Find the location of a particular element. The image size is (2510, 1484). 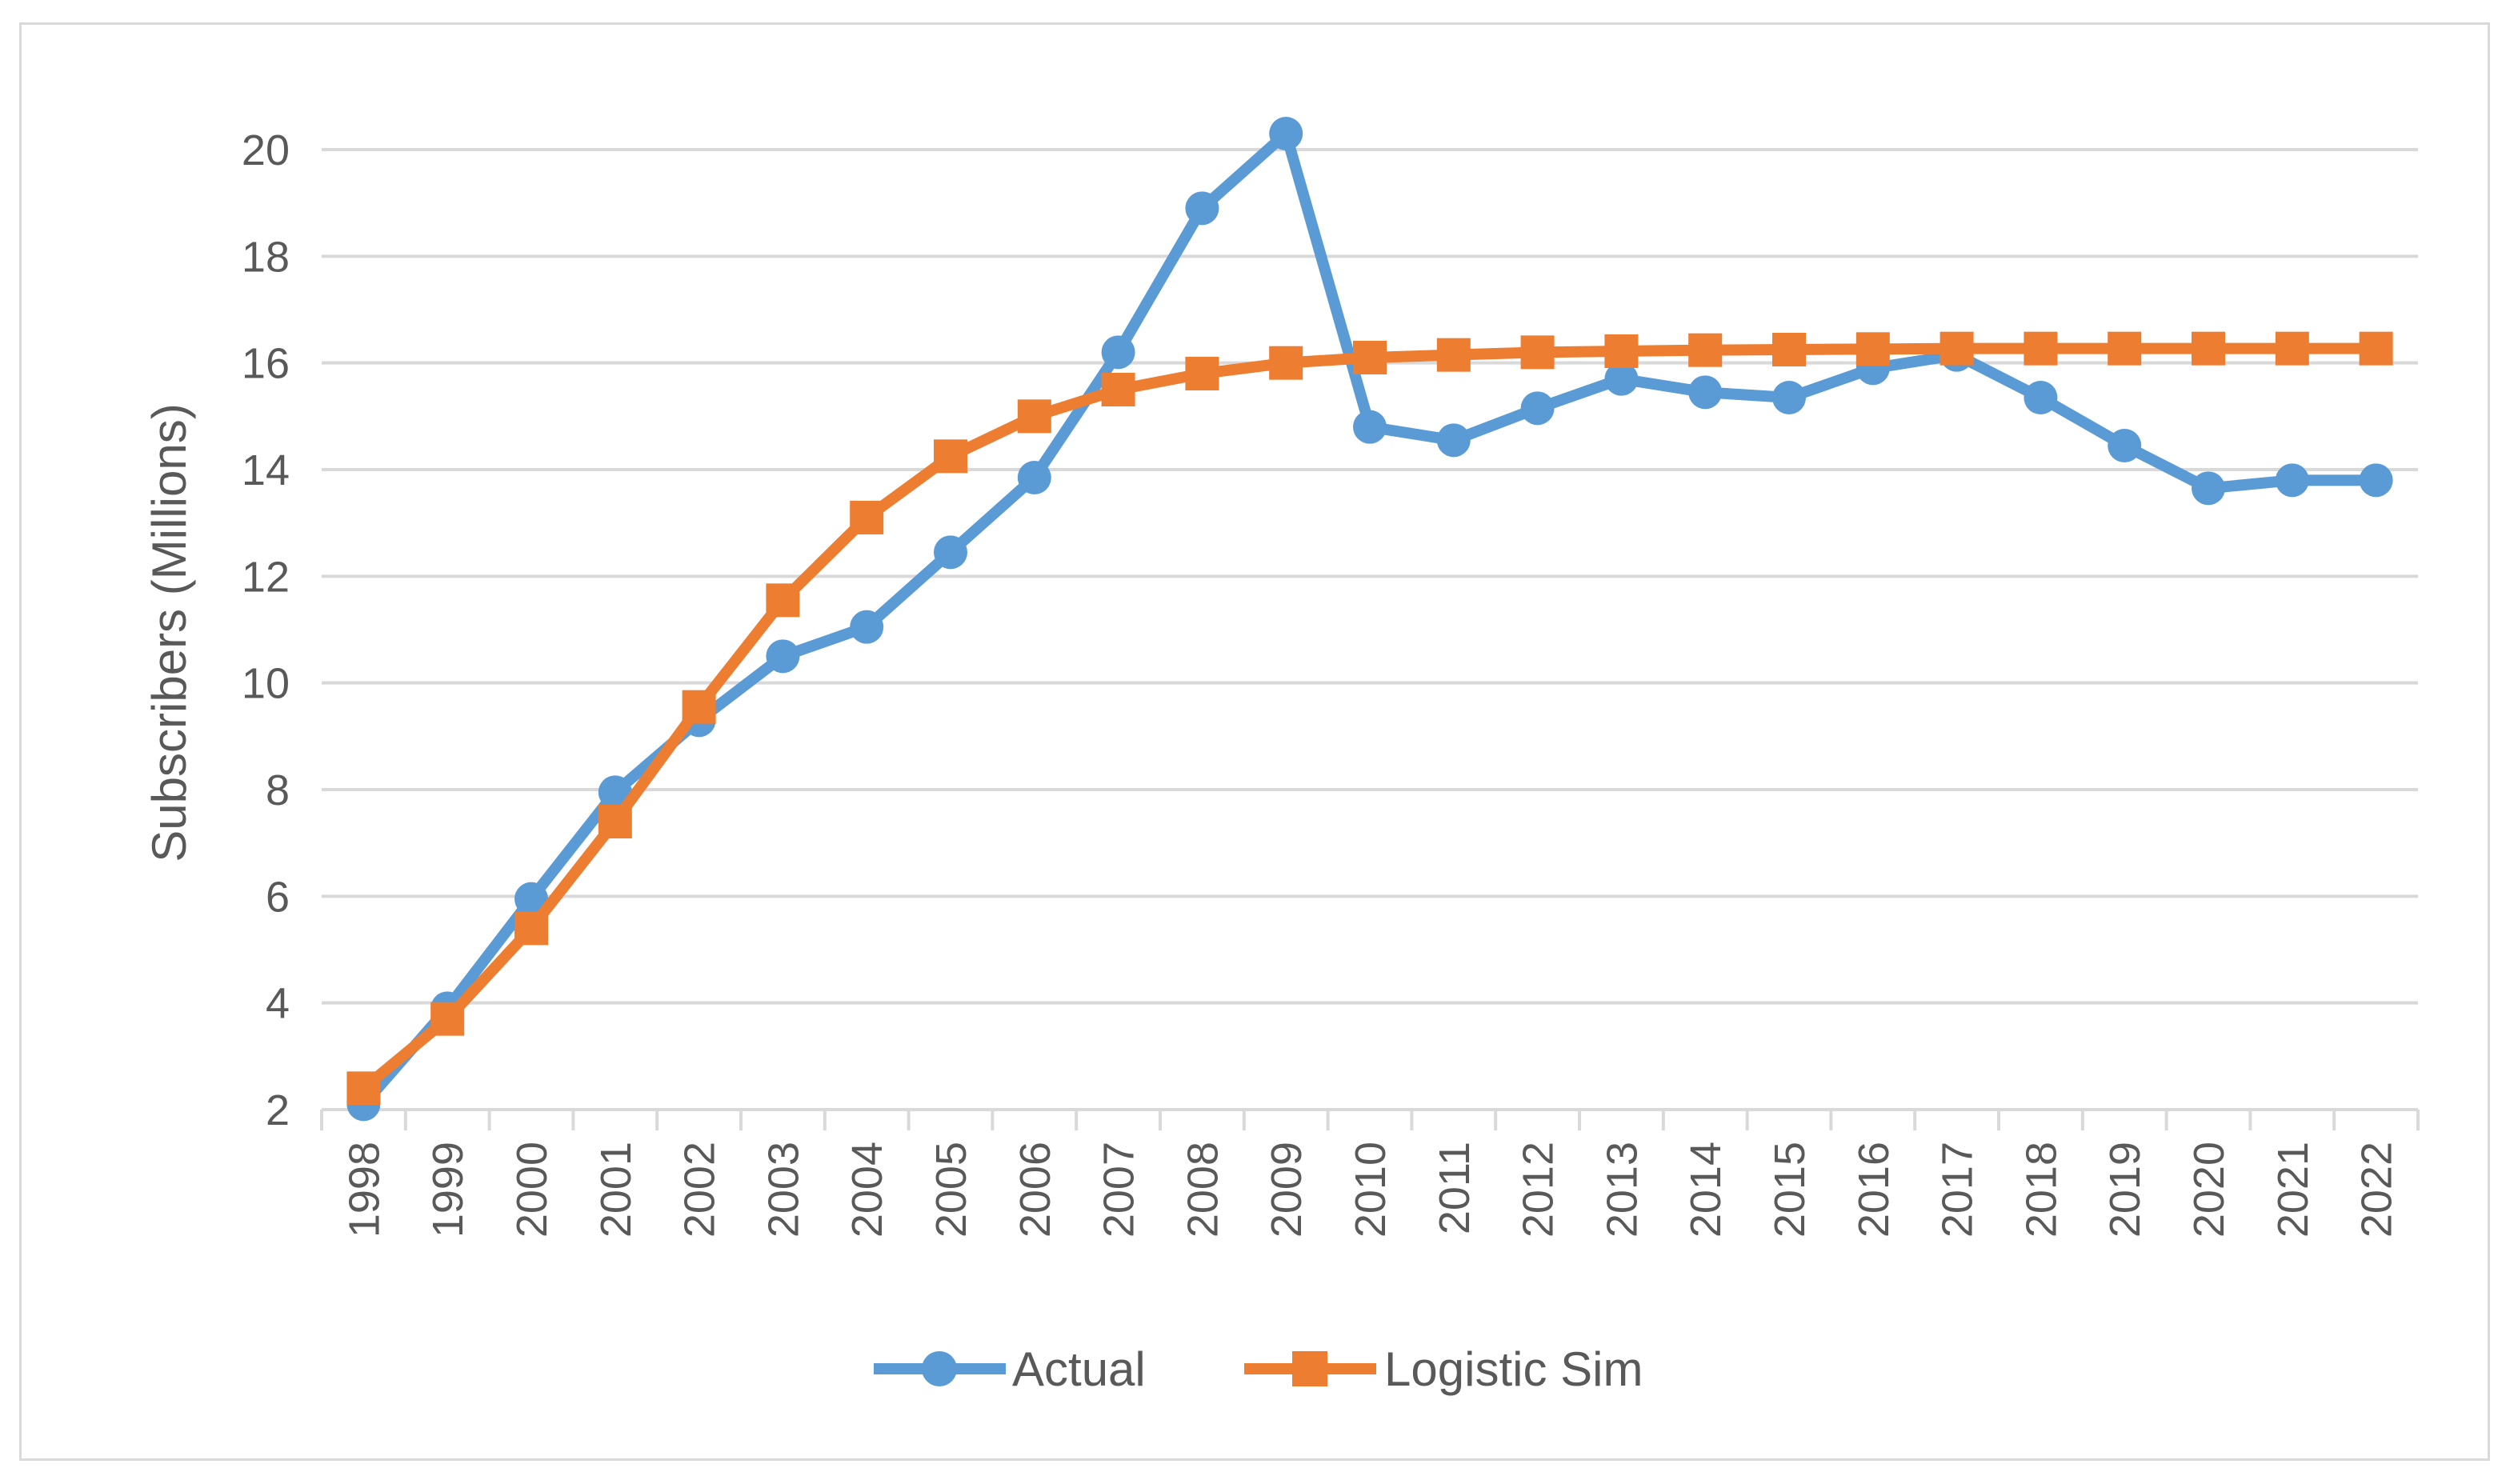

y-tick-label: 20 is located at coordinates (266, 150).